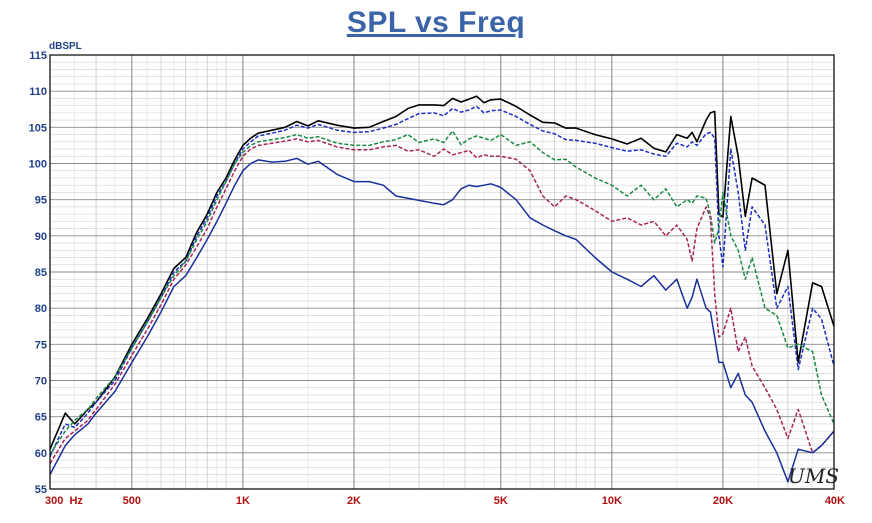 This screenshot has width=872, height=523. Describe the element at coordinates (38, 92) in the screenshot. I see `y-tick-label: 110` at that location.